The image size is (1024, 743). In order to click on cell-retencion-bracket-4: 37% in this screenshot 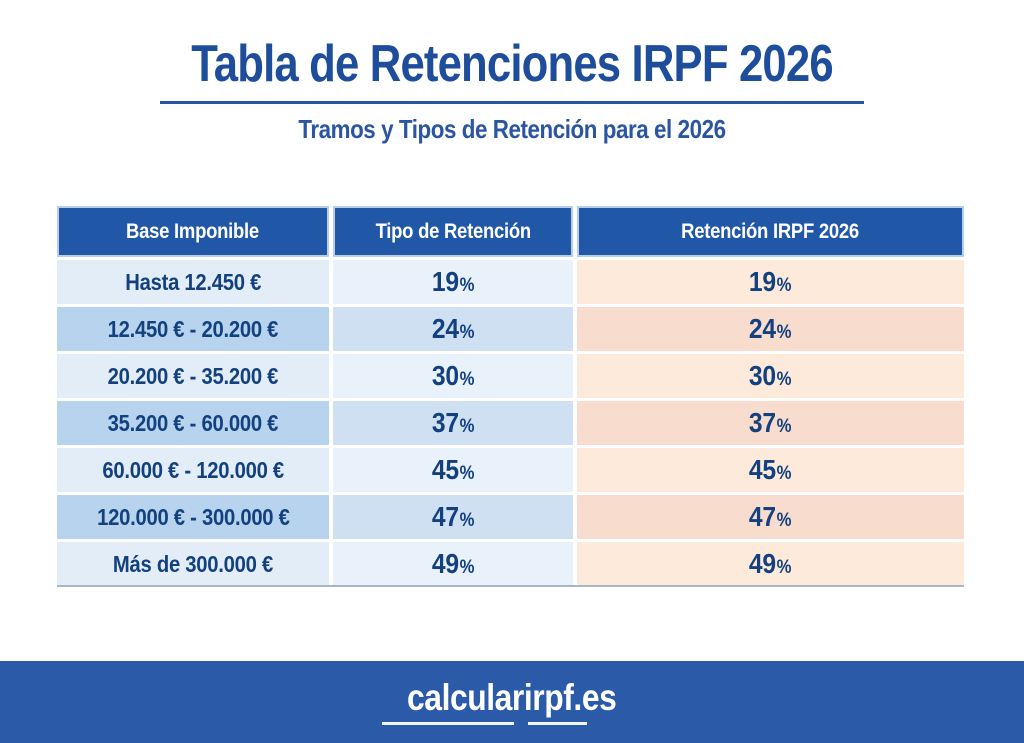, I will do `click(770, 423)`.